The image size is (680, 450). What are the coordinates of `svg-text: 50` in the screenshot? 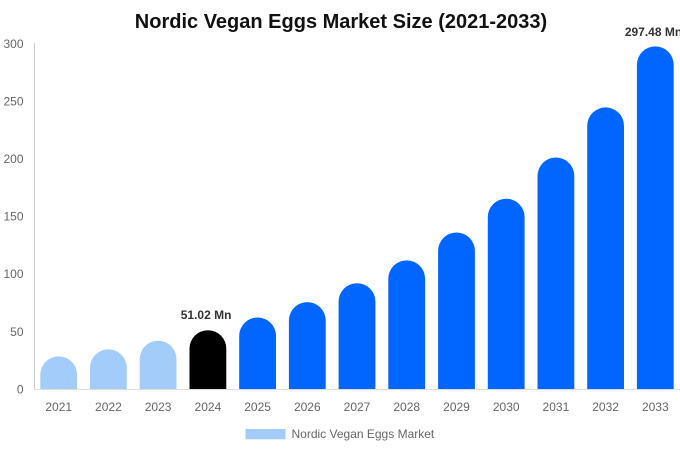 It's located at (17, 332).